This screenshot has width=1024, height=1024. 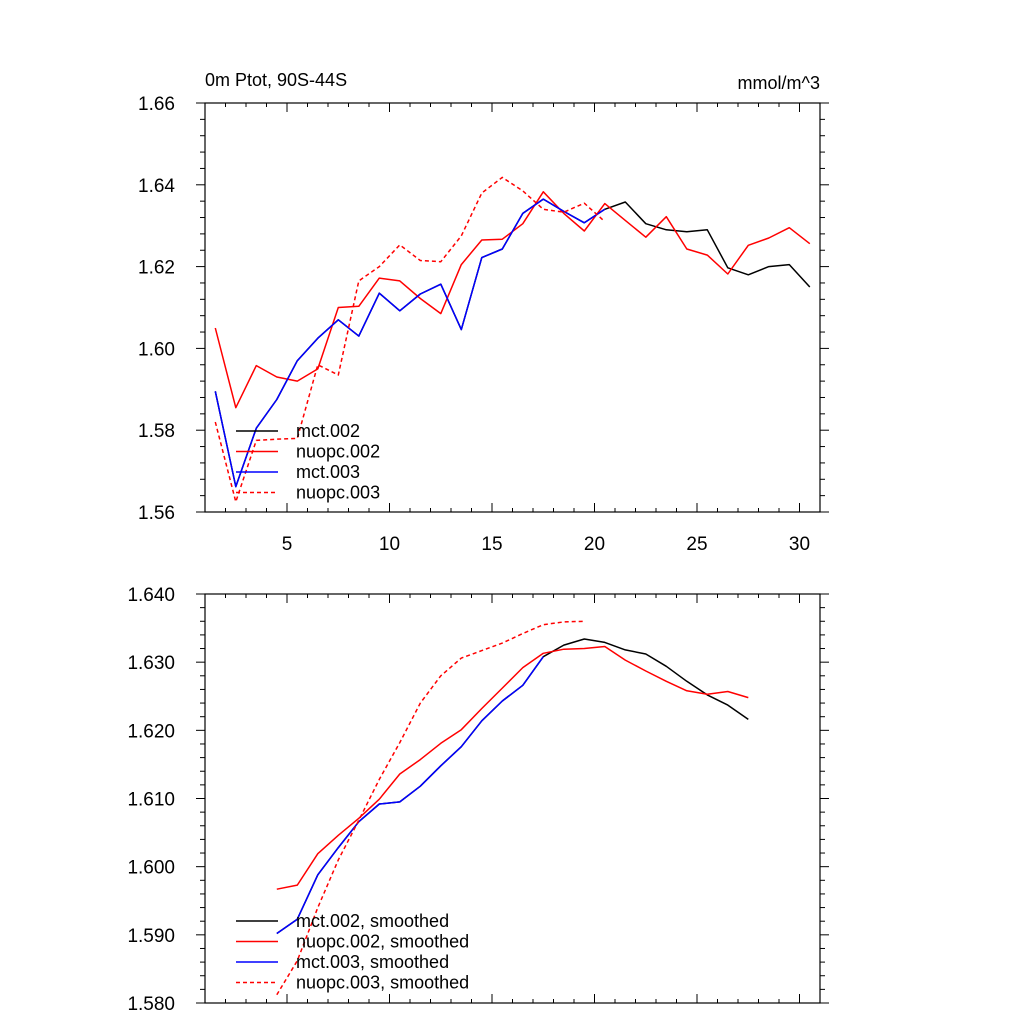 I want to click on series-line-mct-002-smoothed, so click(x=512, y=786).